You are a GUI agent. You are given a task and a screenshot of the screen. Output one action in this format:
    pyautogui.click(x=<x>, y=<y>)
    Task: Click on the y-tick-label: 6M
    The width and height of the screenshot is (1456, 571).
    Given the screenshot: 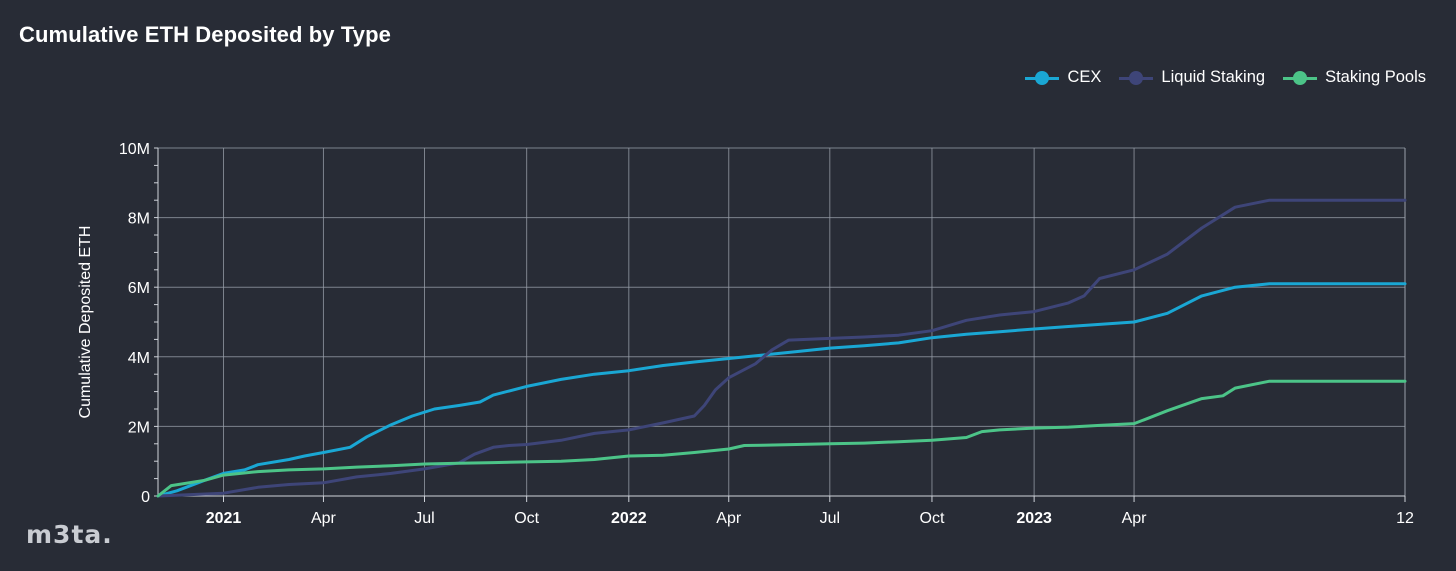 What is the action you would take?
    pyautogui.click(x=139, y=288)
    